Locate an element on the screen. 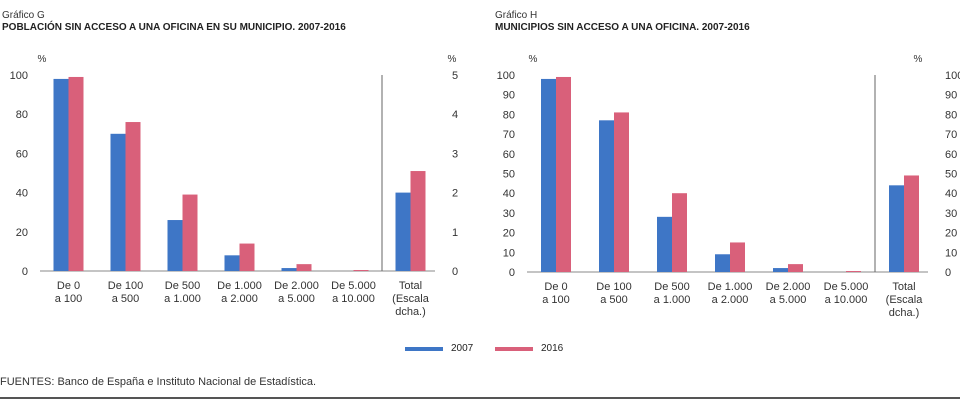 The height and width of the screenshot is (400, 960). chart-h-left-tick-10: 100 is located at coordinates (506, 76).